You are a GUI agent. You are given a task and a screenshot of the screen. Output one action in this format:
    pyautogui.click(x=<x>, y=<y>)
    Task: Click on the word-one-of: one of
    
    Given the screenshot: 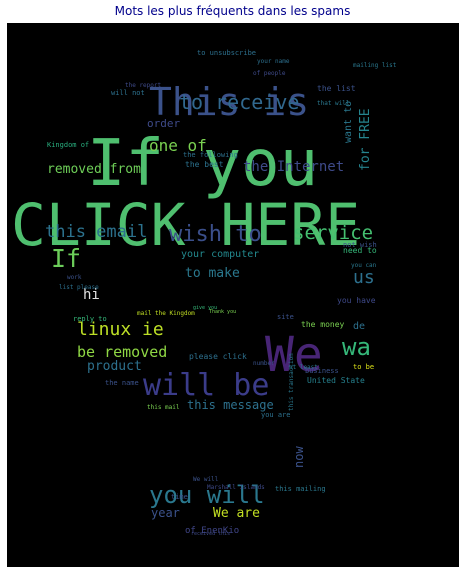 What is the action you would take?
    pyautogui.click(x=178, y=145)
    